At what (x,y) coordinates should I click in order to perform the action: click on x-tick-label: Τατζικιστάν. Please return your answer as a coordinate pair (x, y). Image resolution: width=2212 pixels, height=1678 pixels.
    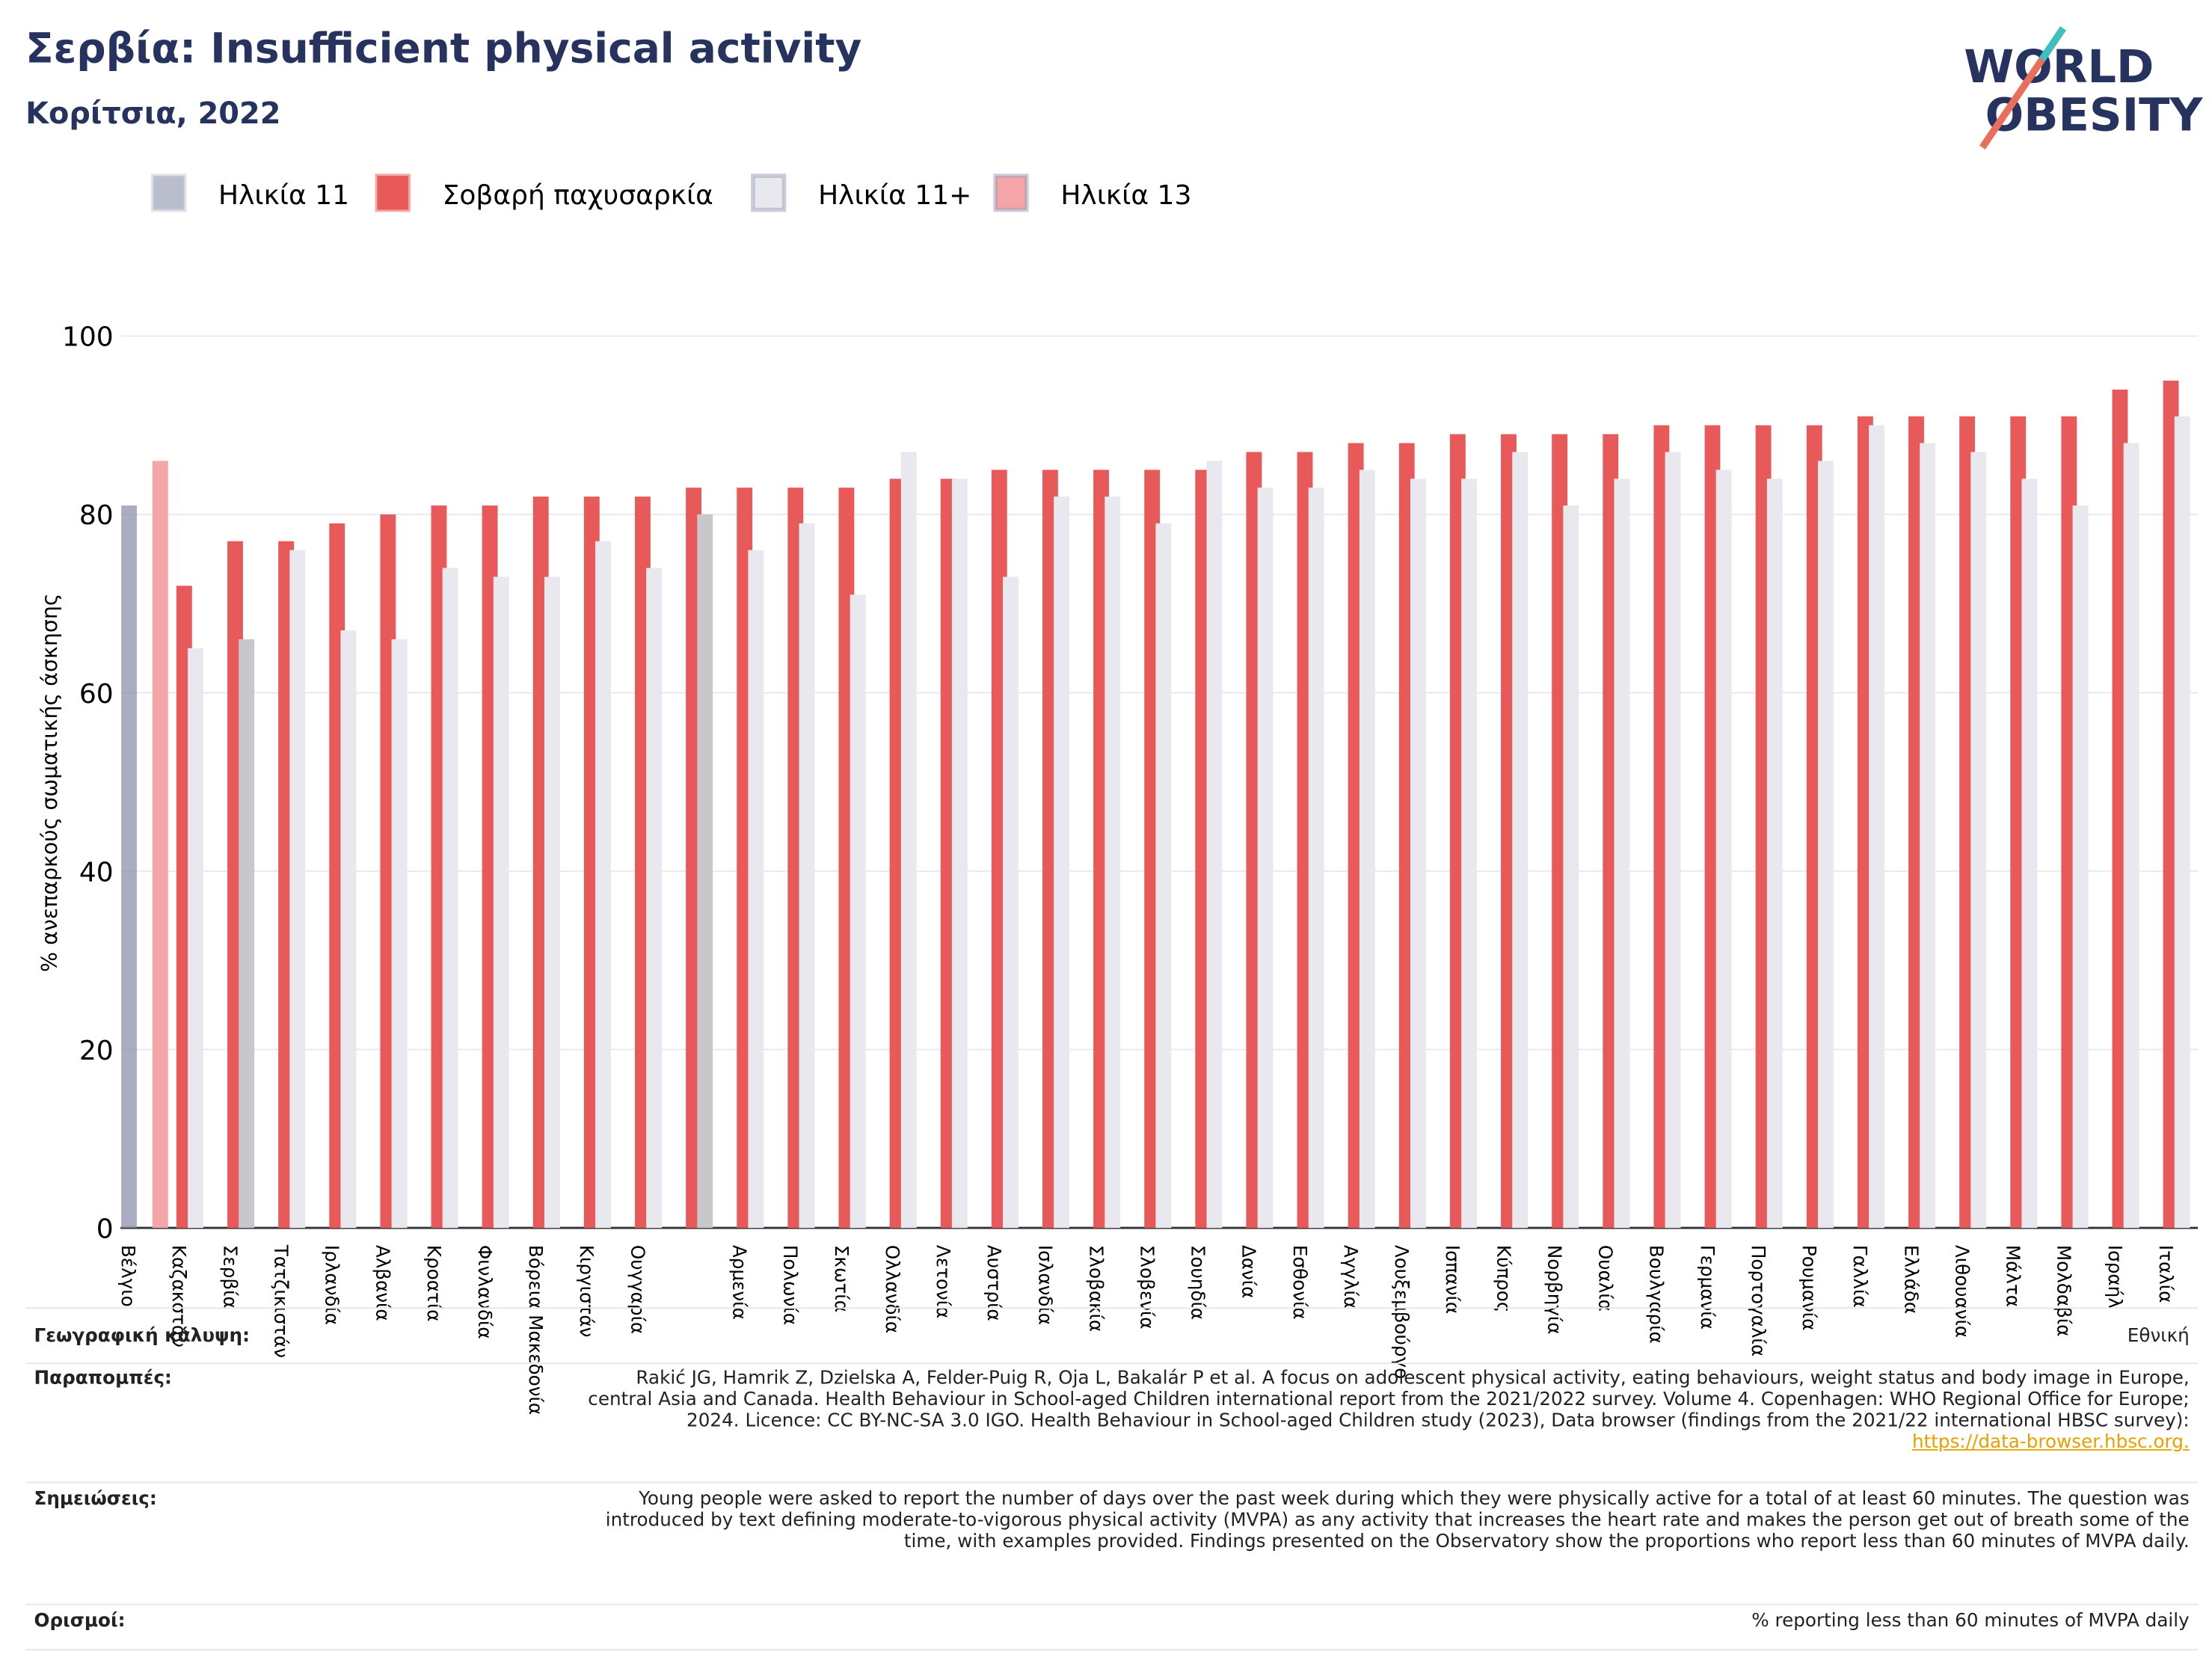
    Looking at the image, I should click on (281, 1301).